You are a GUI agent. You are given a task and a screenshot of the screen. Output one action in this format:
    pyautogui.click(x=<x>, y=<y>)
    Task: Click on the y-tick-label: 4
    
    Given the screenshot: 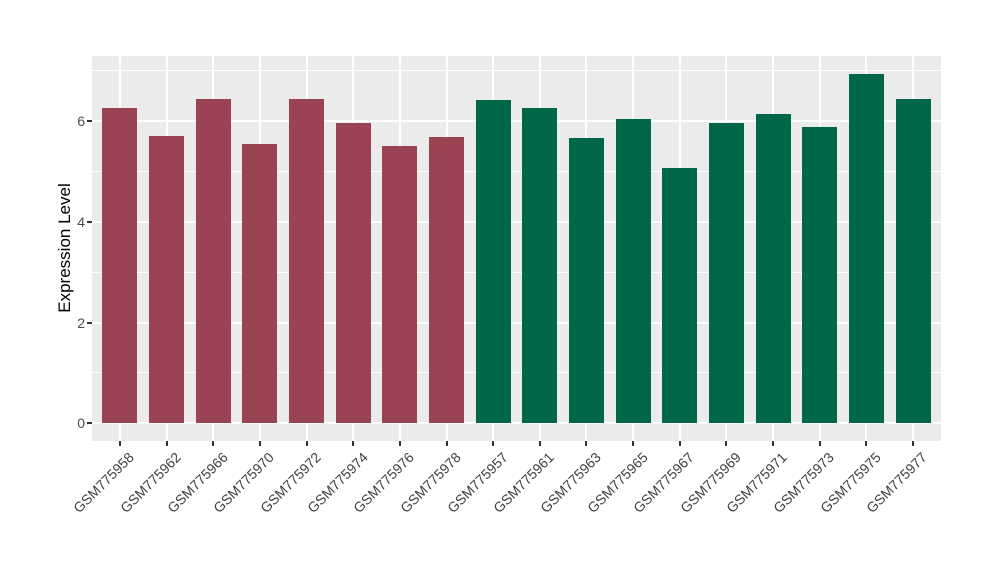 What is the action you would take?
    pyautogui.click(x=81, y=221)
    